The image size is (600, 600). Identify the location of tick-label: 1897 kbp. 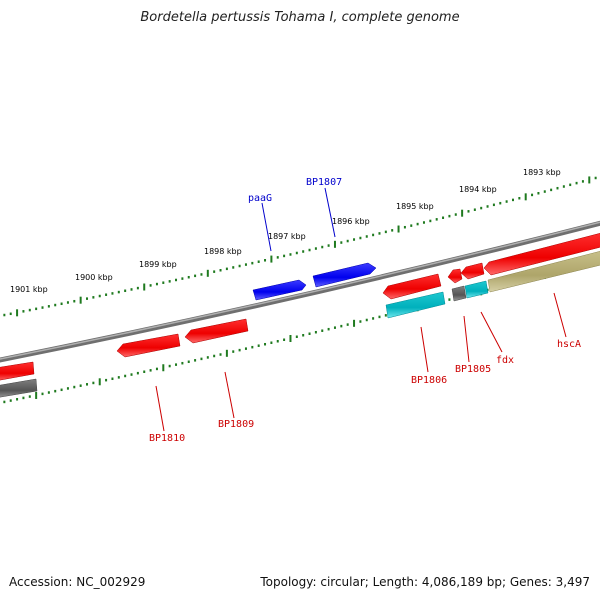
(287, 236).